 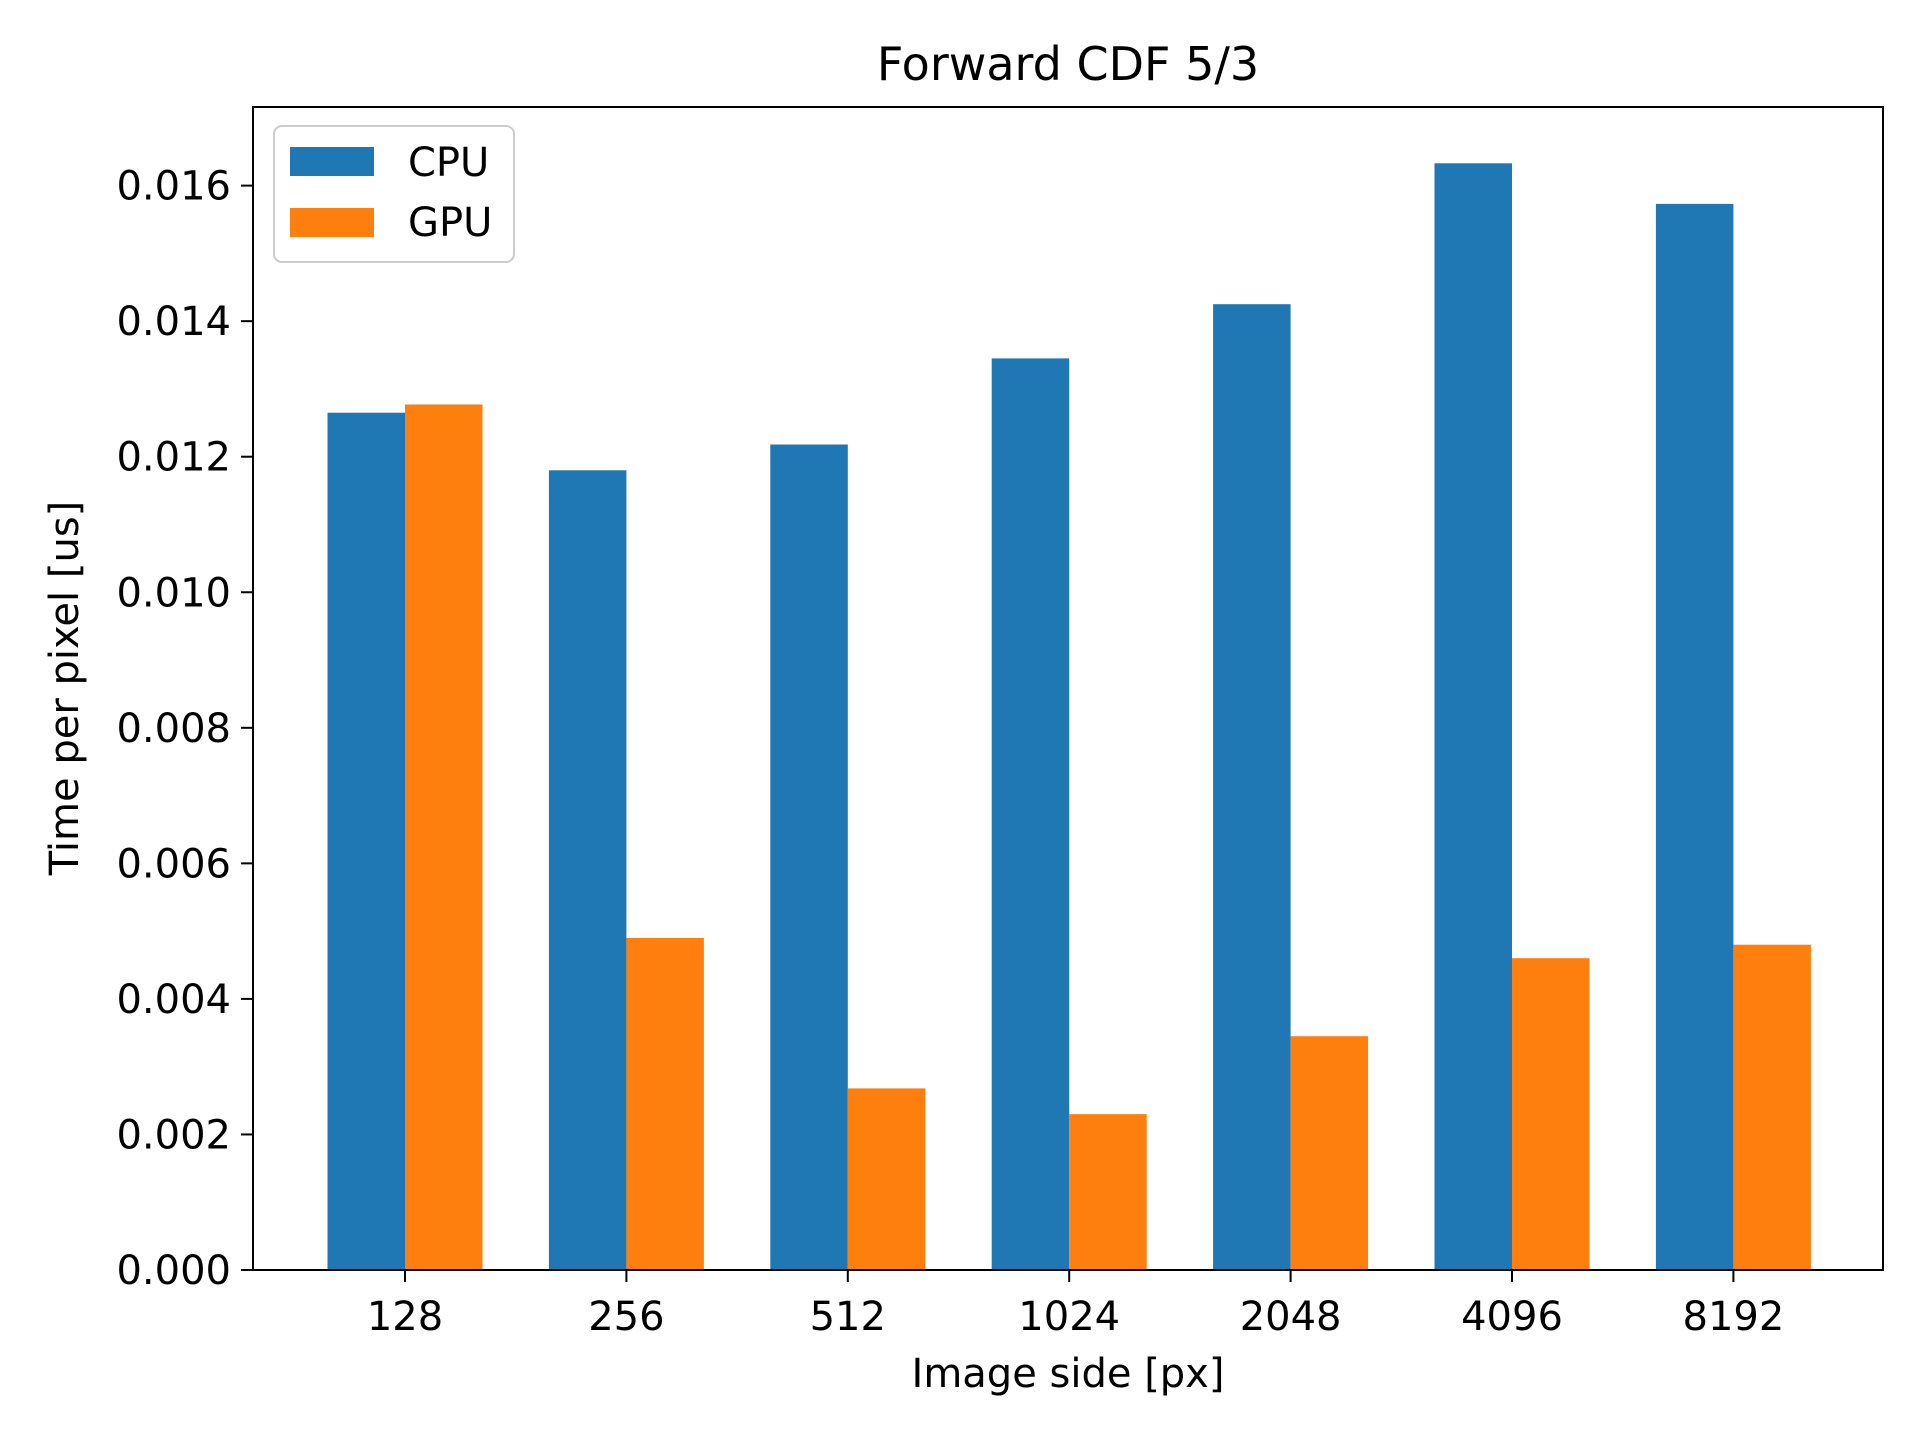 What do you see at coordinates (173, 1000) in the screenshot?
I see `y-tick-label: 0.004` at bounding box center [173, 1000].